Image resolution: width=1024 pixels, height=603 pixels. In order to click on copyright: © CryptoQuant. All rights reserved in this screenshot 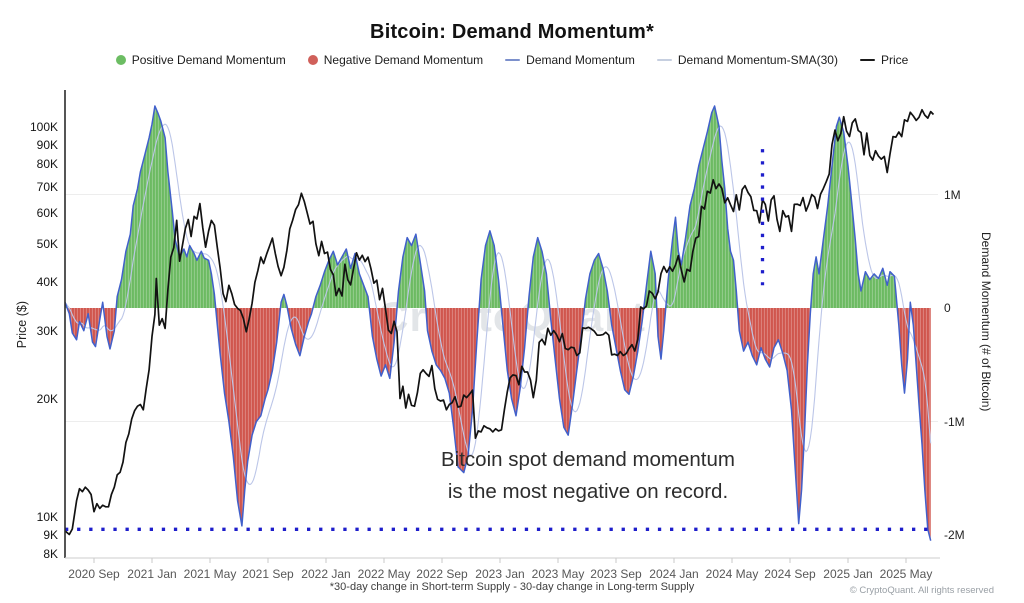, I will do `click(921, 590)`.